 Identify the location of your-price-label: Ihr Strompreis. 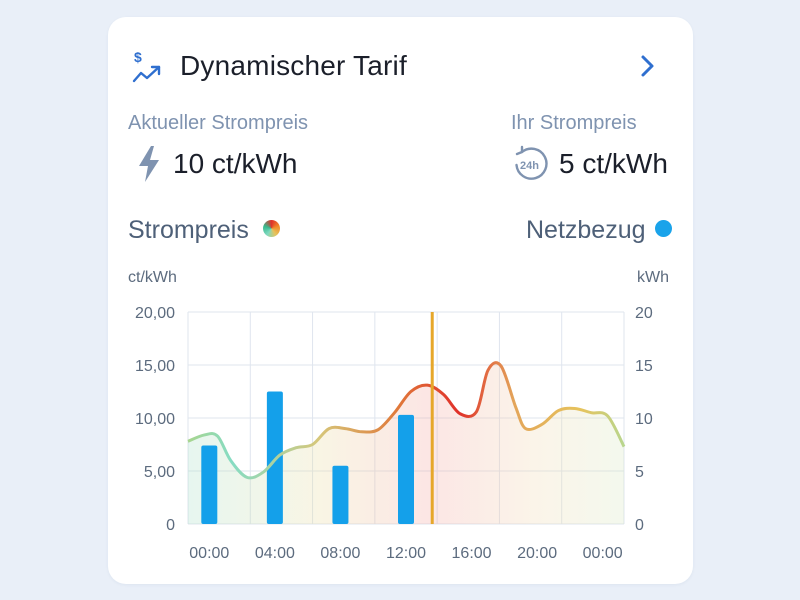
(574, 123).